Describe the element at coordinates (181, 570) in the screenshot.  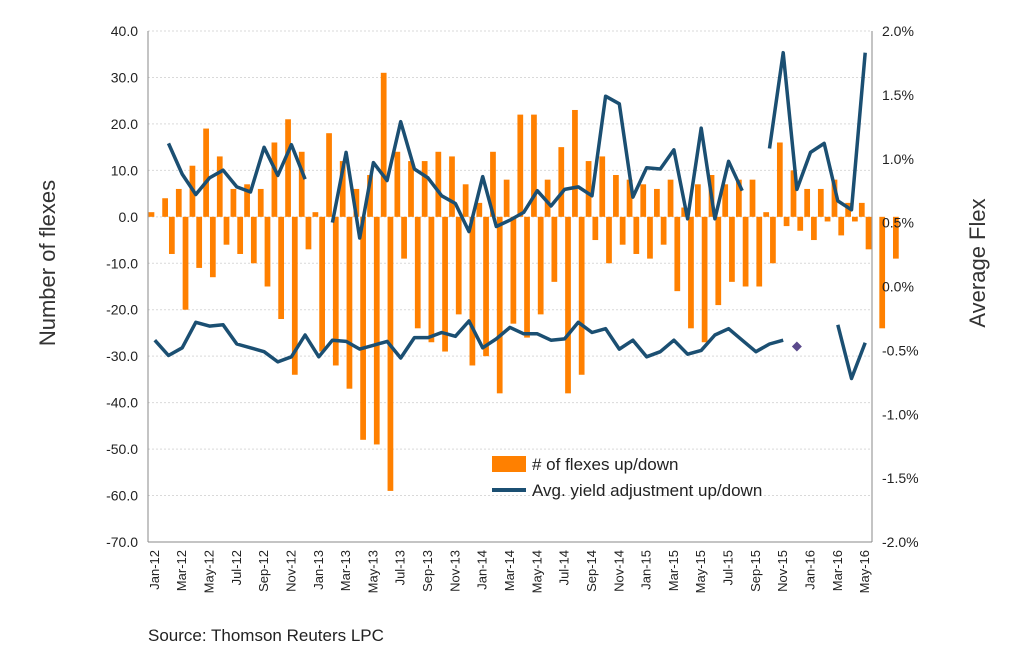
I see `x-tick-label: Mar-12` at that location.